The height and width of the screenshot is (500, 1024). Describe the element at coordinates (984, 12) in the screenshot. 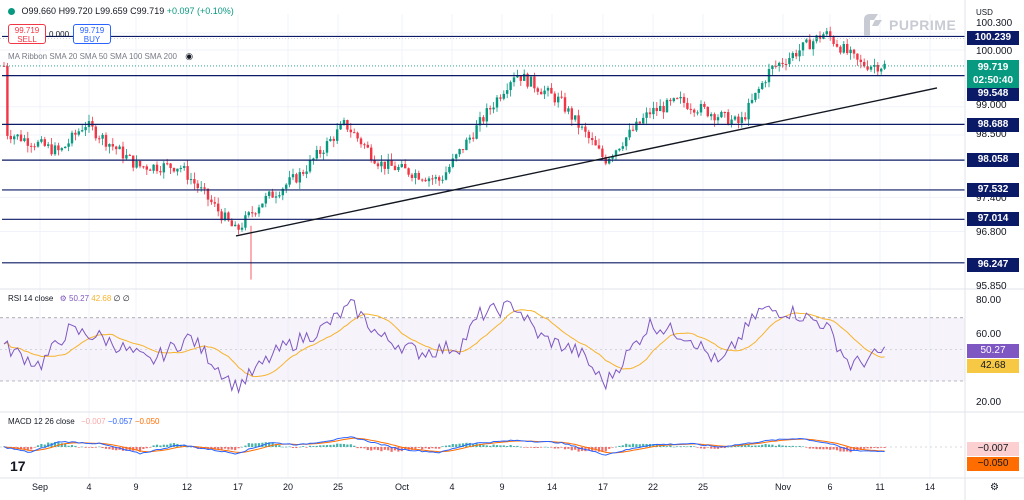

I see `currency-label: USD` at that location.